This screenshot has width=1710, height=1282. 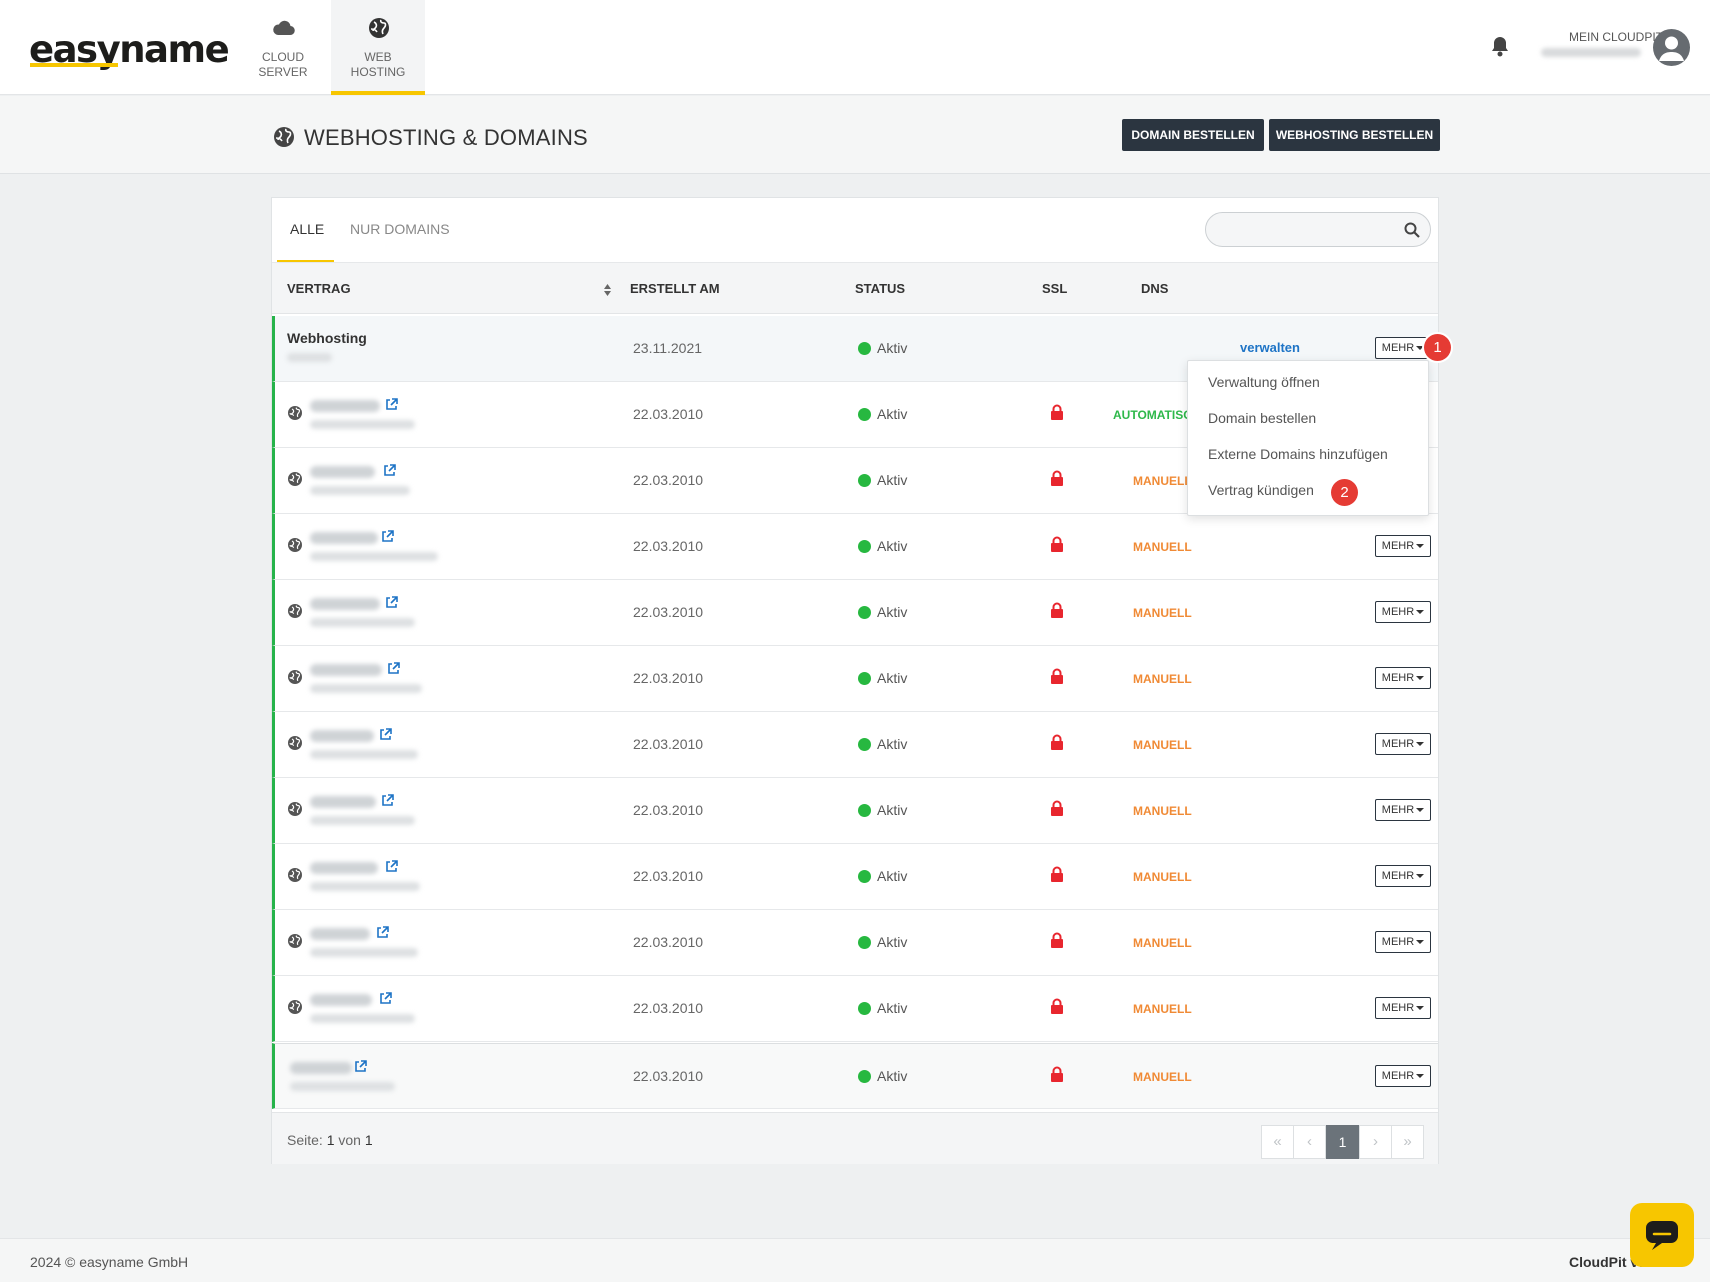 I want to click on mehr-label: MEHR, so click(x=1398, y=678).